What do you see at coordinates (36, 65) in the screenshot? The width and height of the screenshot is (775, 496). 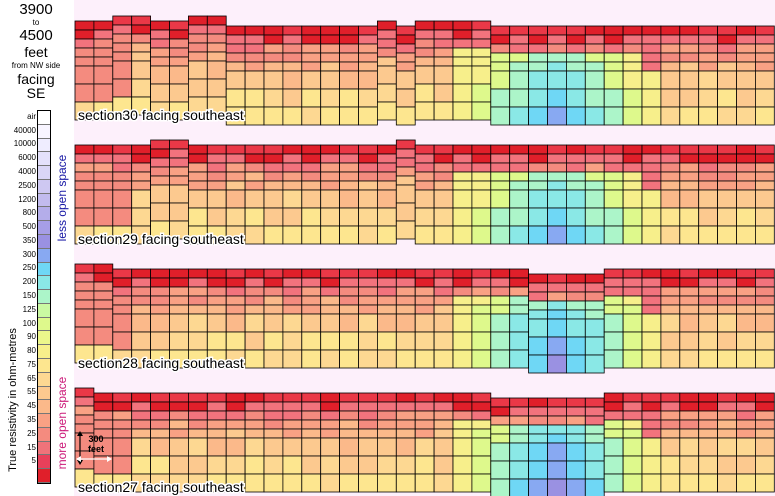 I see `from-note: from NW side` at bounding box center [36, 65].